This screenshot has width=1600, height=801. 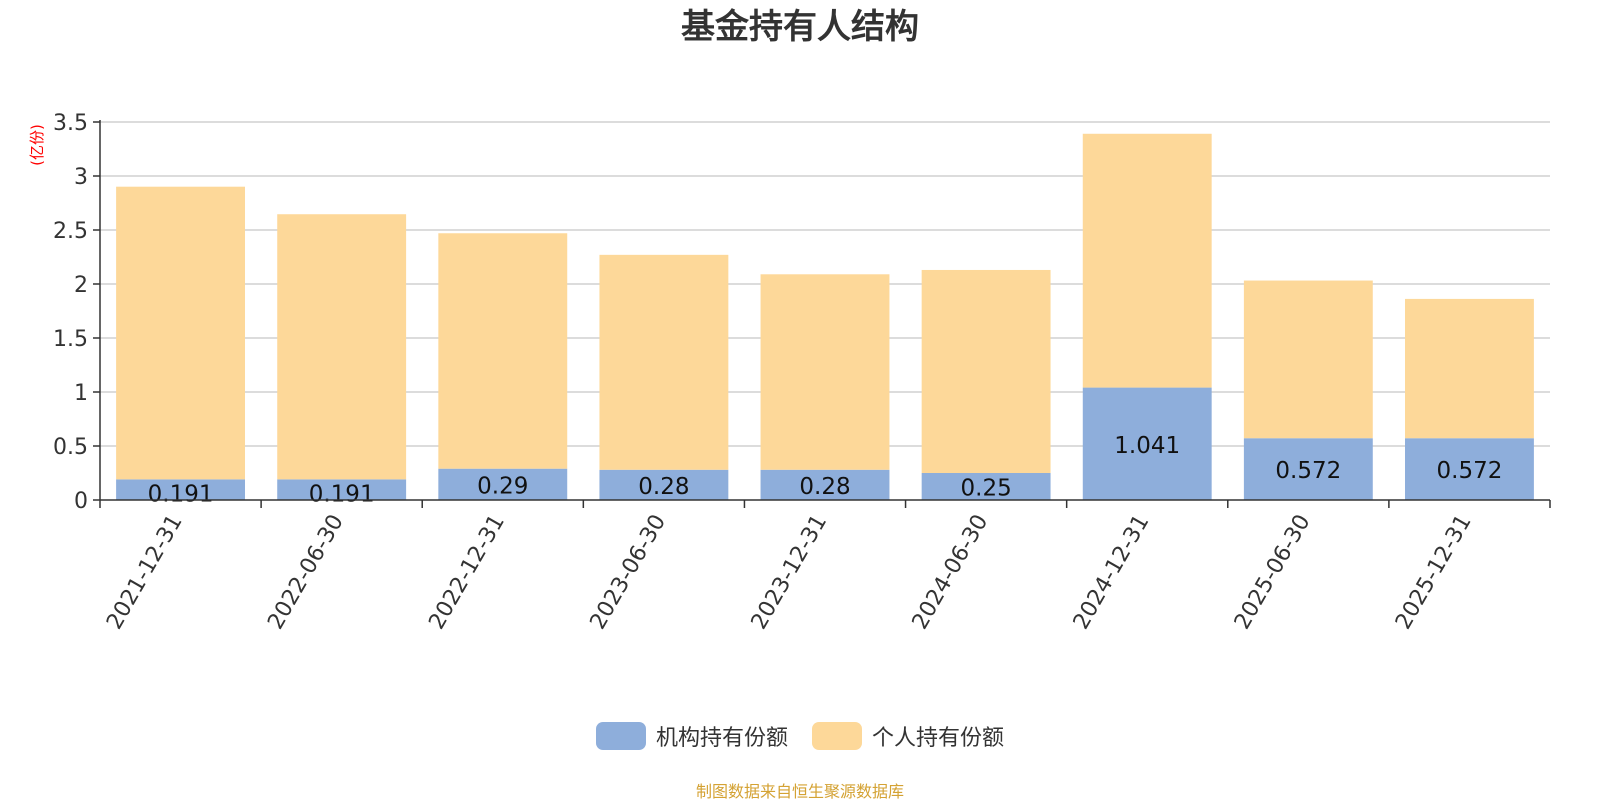 What do you see at coordinates (145, 572) in the screenshot?
I see `x-tick-label: 2021-12-31` at bounding box center [145, 572].